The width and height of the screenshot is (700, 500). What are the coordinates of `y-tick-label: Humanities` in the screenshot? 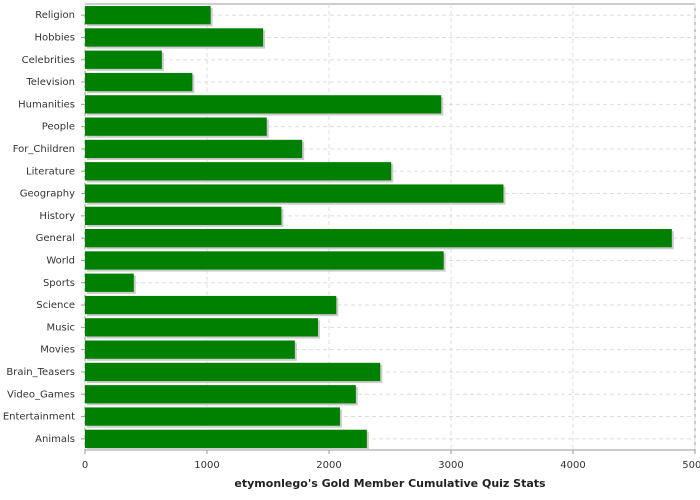 It's located at (46, 104).